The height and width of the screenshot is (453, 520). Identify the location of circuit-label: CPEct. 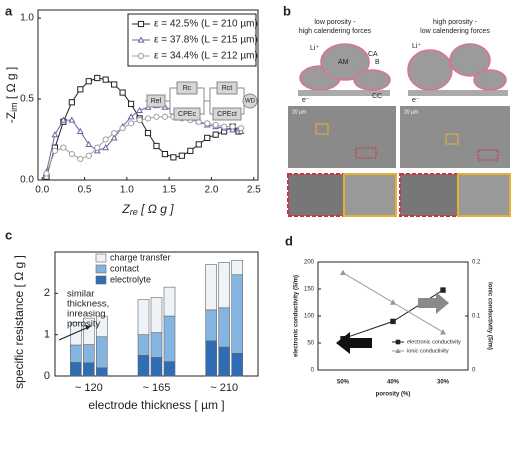
(227, 114).